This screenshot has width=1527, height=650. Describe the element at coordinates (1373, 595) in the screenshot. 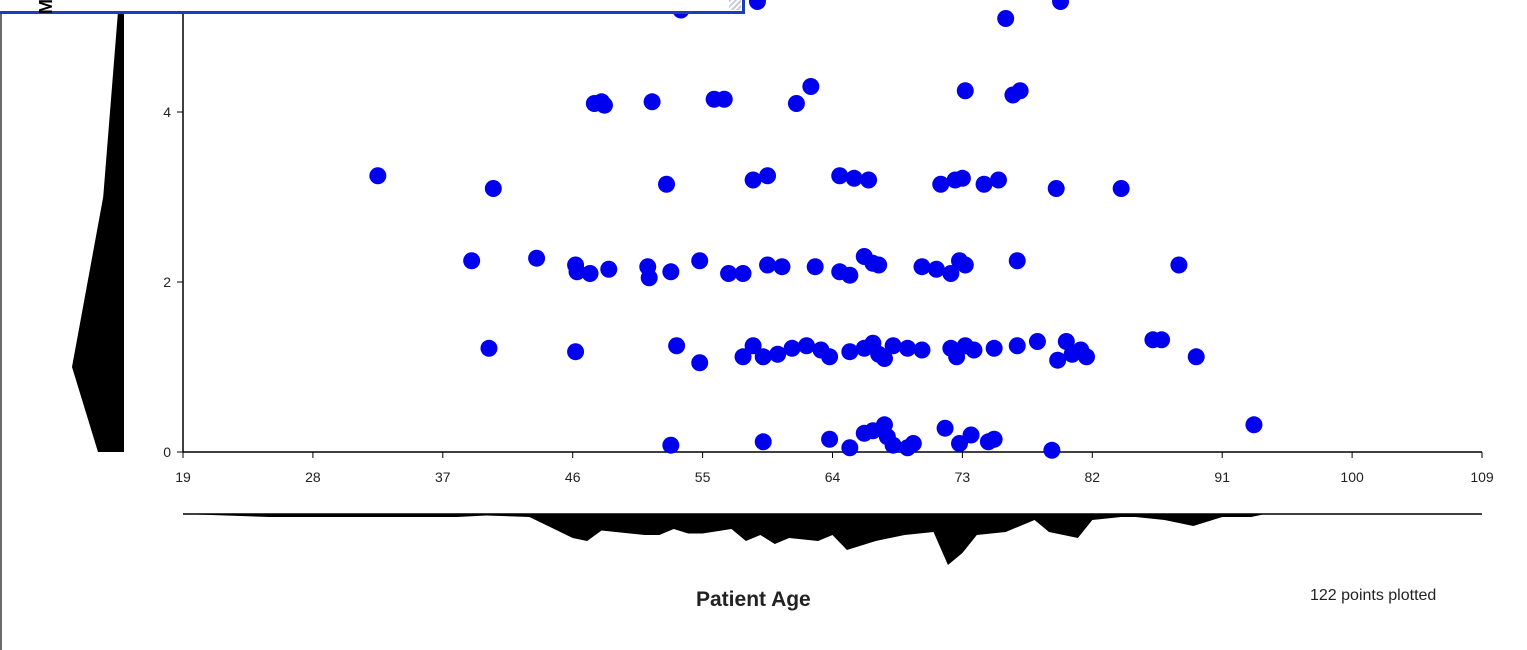

I see `points-plotted-note: 122 points plotted` at that location.